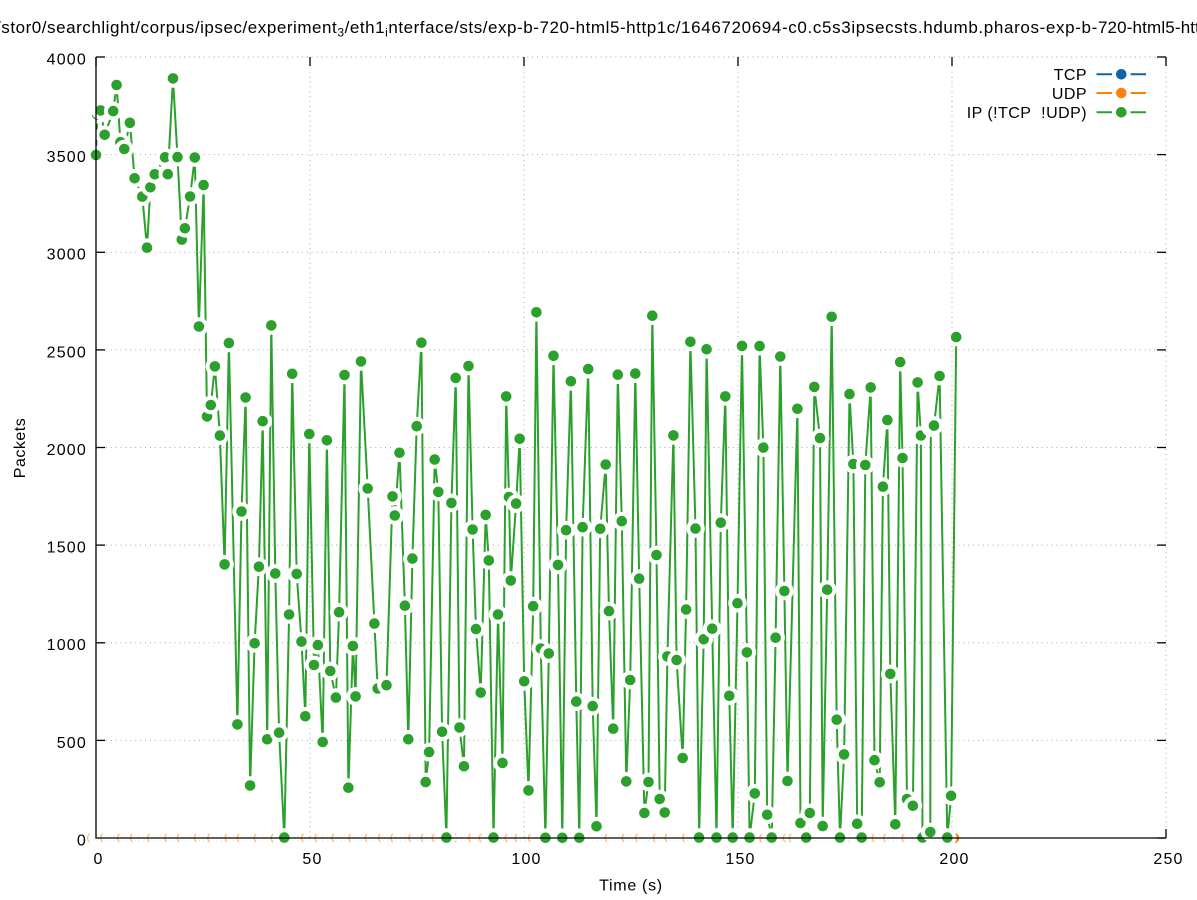  What do you see at coordinates (312, 859) in the screenshot?
I see `svg-text: 50` at bounding box center [312, 859].